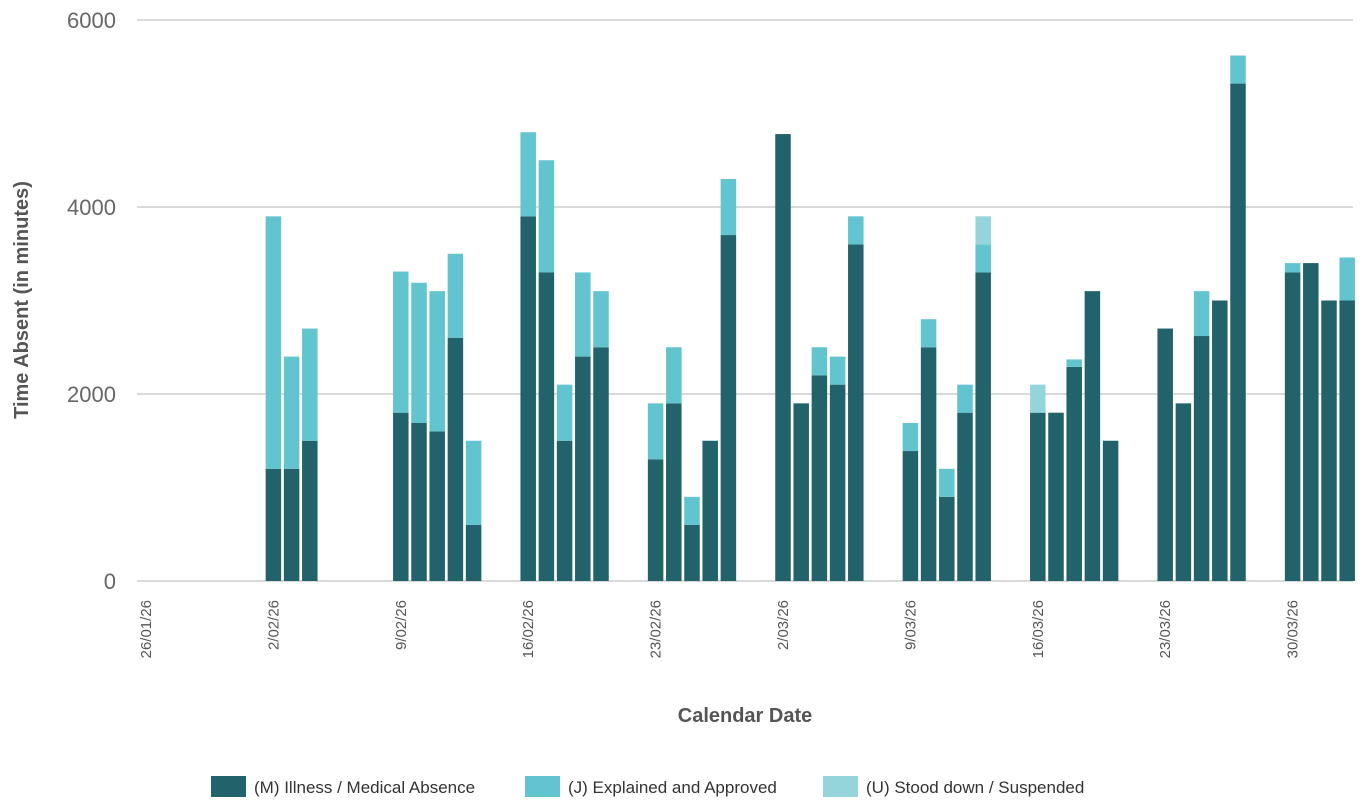 The width and height of the screenshot is (1362, 801). What do you see at coordinates (91, 20) in the screenshot?
I see `y-tick-label-6000: 6000` at bounding box center [91, 20].